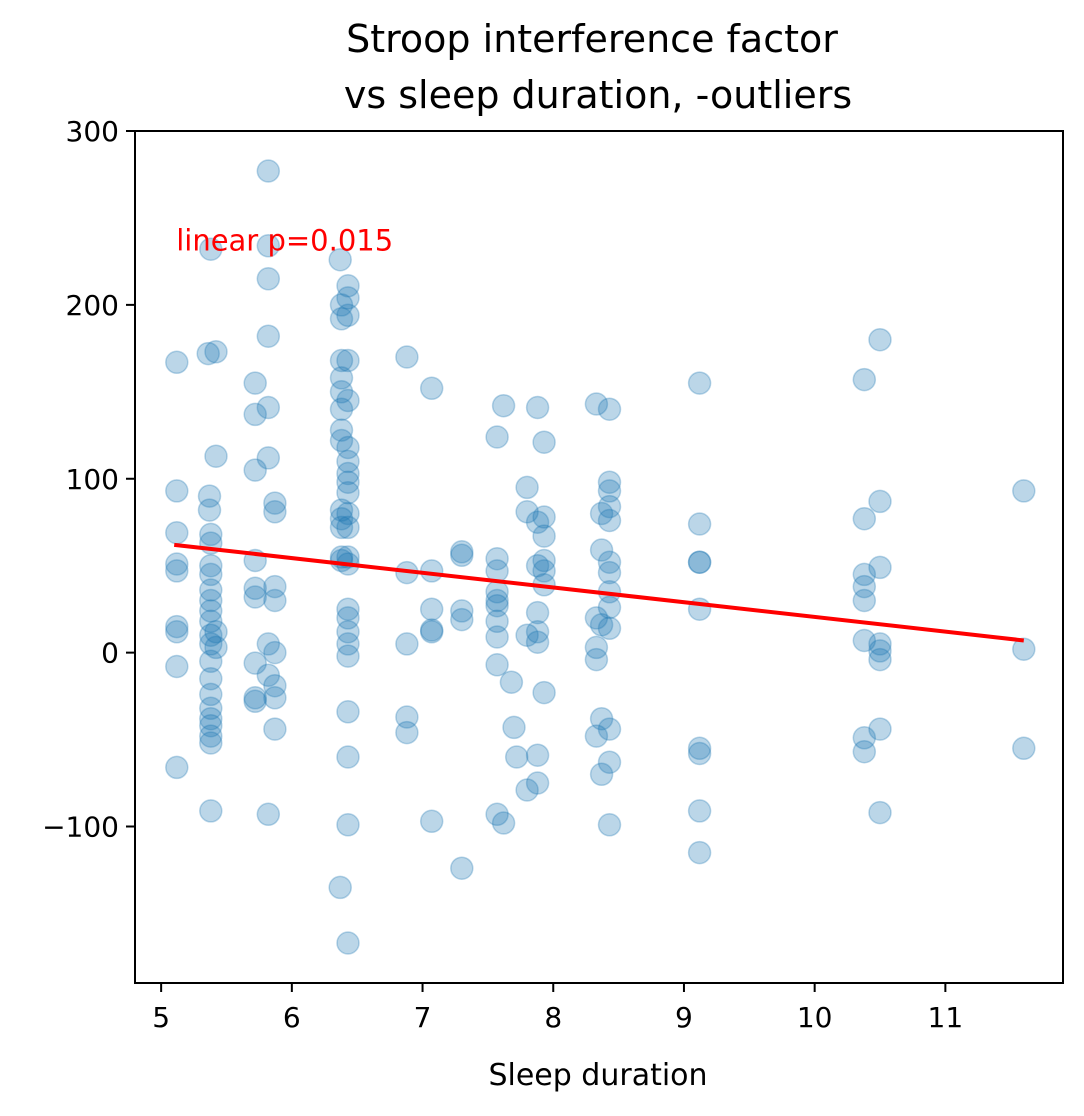 The image size is (1084, 1116). Describe the element at coordinates (597, 1075) in the screenshot. I see `x-axis-label: Sleep duration` at that location.